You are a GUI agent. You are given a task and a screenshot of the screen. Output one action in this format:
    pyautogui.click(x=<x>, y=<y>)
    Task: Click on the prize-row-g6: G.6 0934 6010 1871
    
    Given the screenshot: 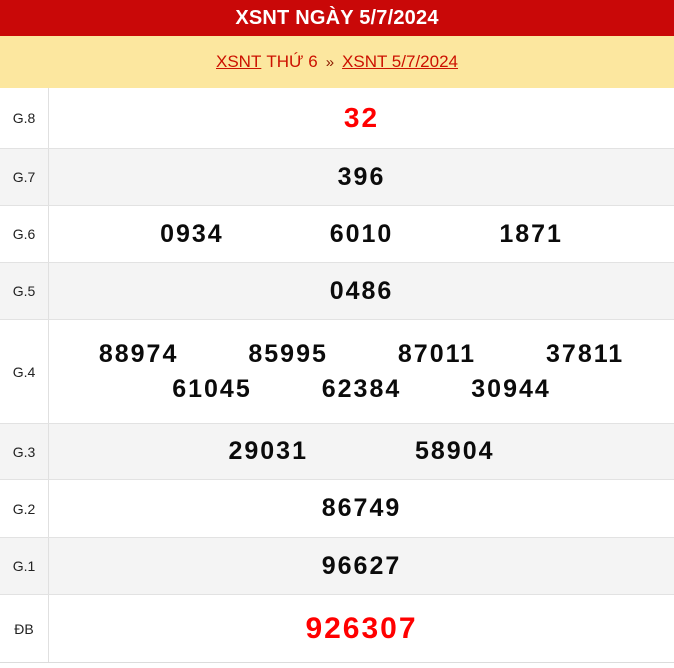 What is the action you would take?
    pyautogui.click(x=337, y=233)
    